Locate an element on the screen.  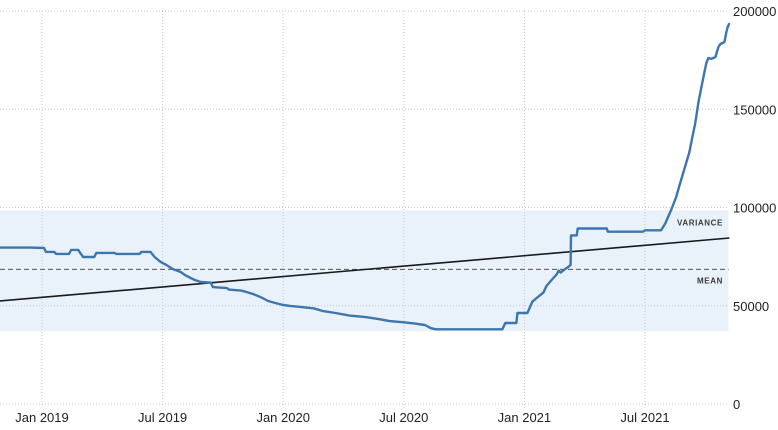
x-tick-label: Jul 2020 is located at coordinates (403, 417).